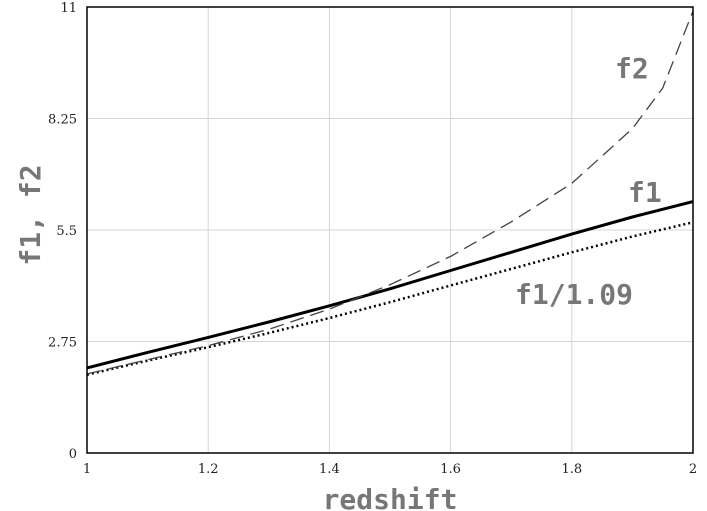 This screenshot has height=511, width=707. Describe the element at coordinates (632, 68) in the screenshot. I see `series-label-f2: f2` at that location.